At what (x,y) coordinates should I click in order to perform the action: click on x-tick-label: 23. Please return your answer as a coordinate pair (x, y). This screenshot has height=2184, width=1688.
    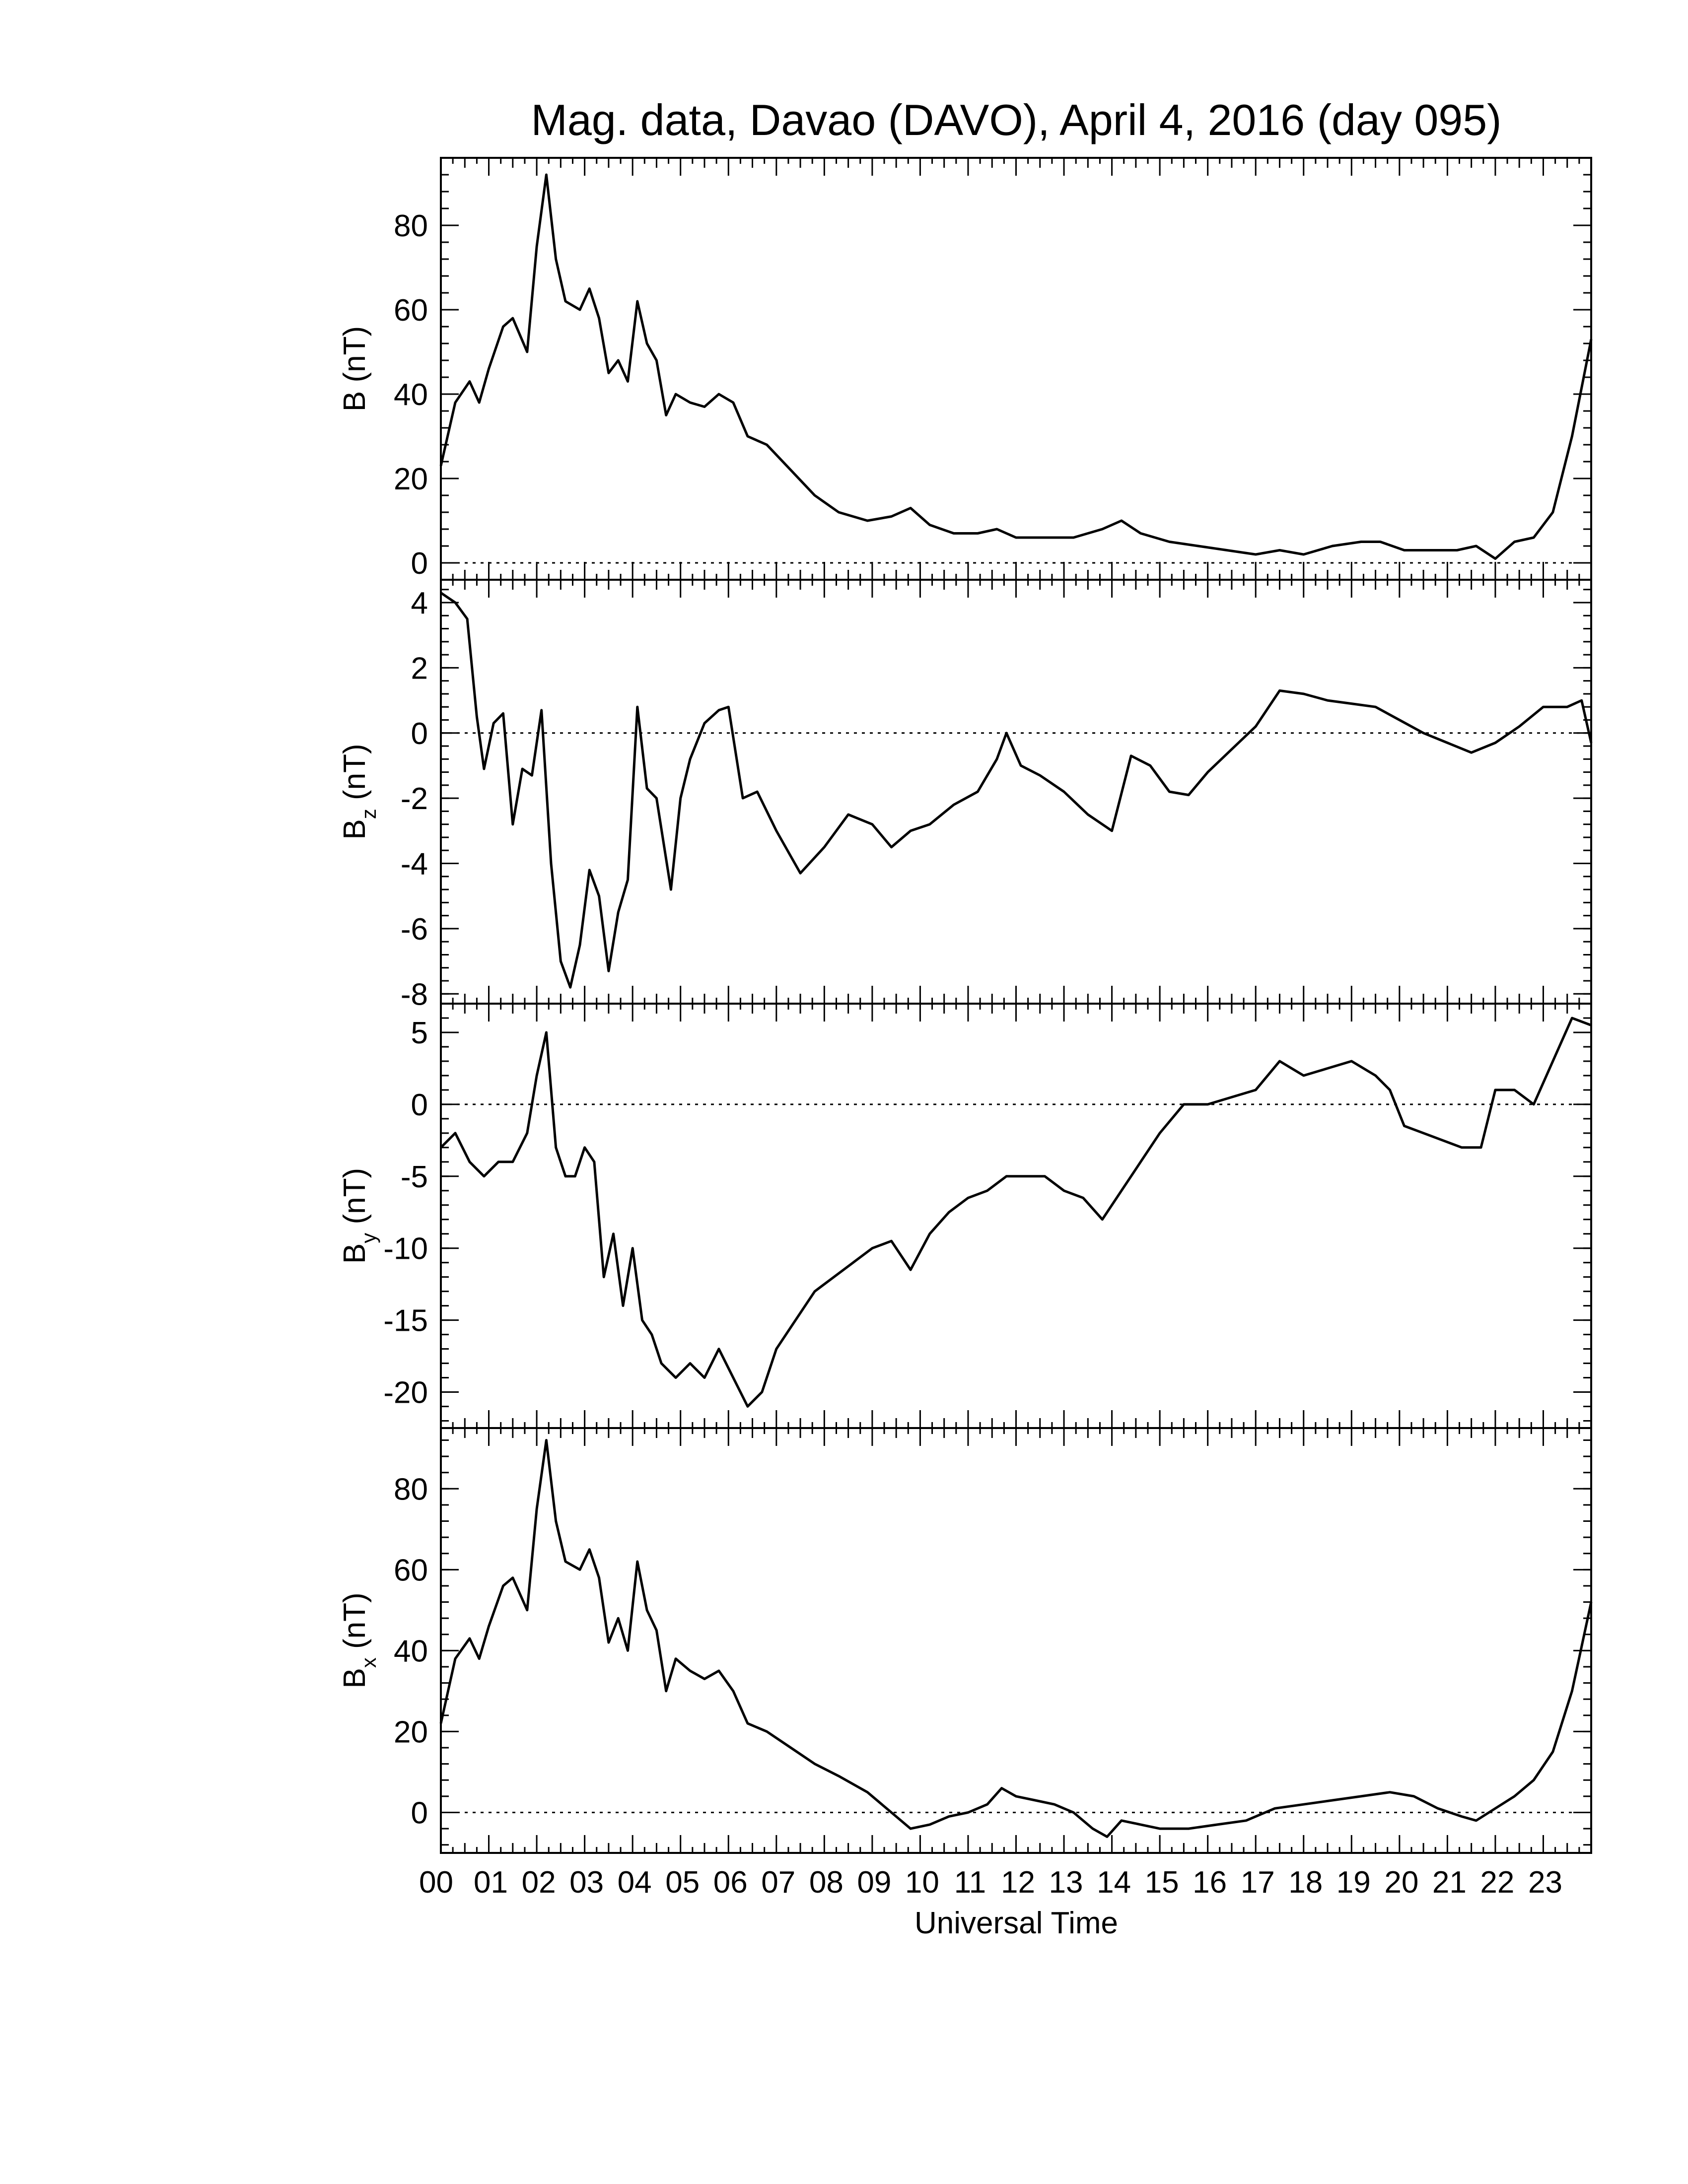
    Looking at the image, I should click on (1545, 1882).